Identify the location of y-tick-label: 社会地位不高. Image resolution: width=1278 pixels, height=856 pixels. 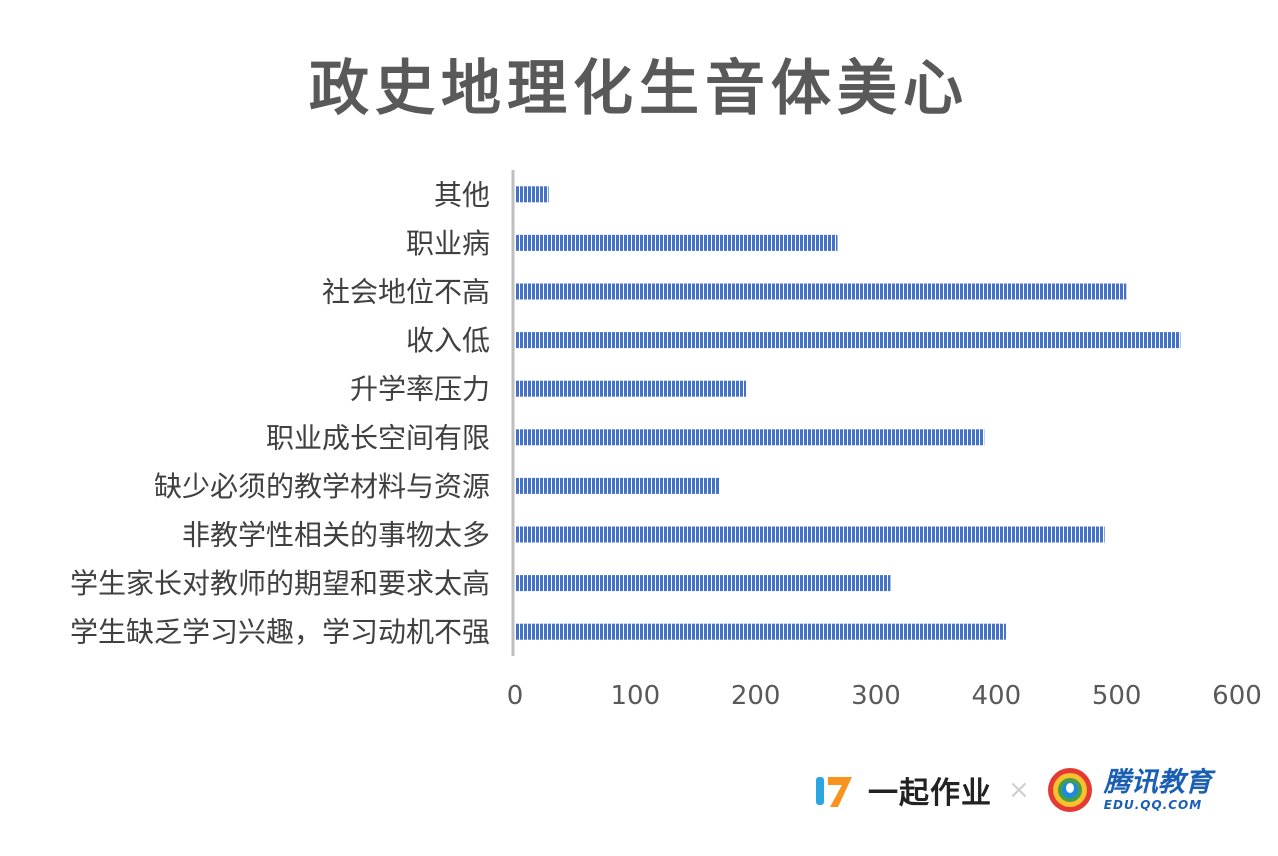
(406, 292).